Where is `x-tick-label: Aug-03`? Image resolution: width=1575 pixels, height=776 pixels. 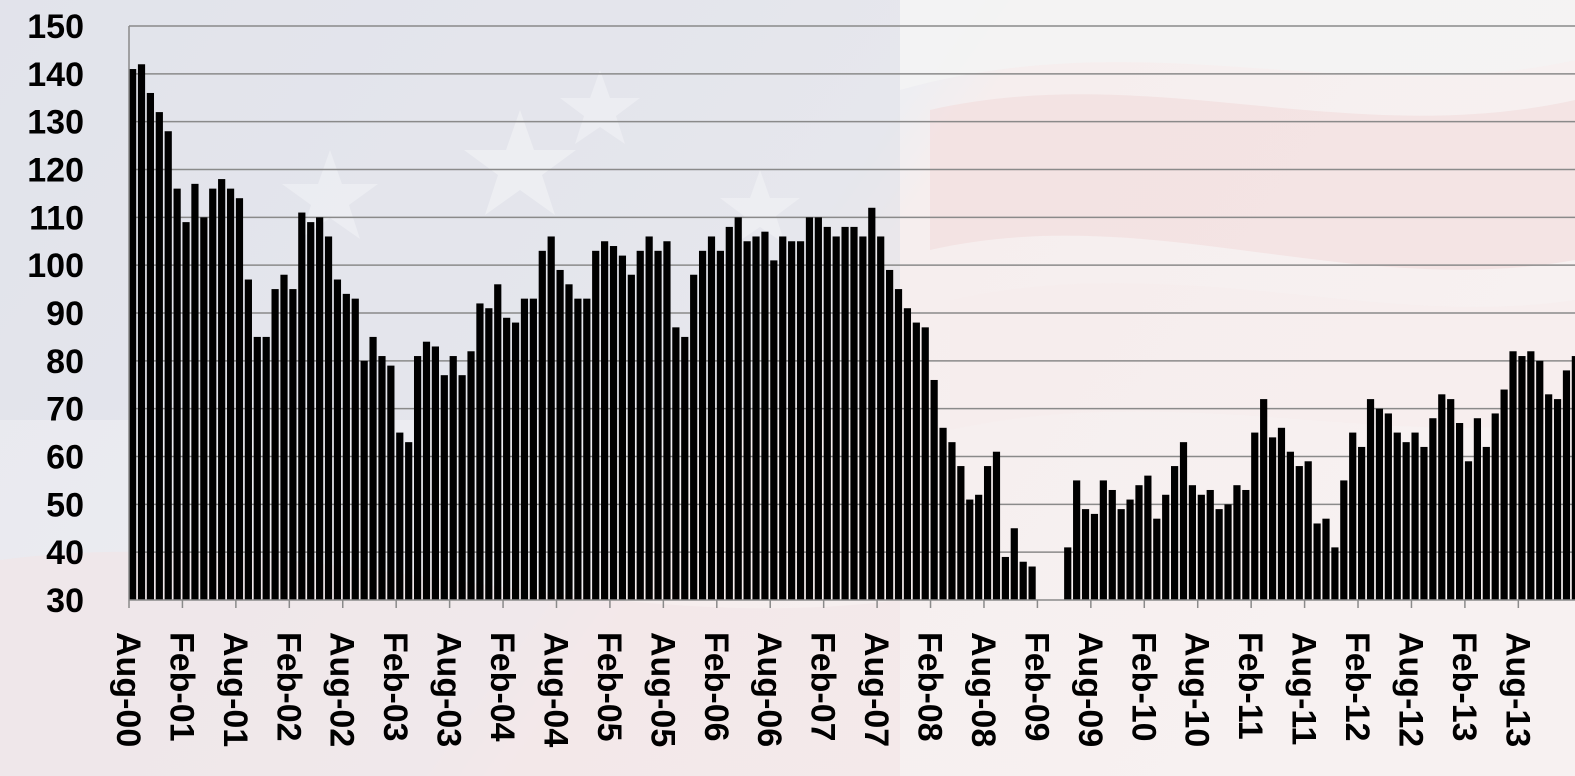
x-tick-label: Aug-03 is located at coordinates (449, 689).